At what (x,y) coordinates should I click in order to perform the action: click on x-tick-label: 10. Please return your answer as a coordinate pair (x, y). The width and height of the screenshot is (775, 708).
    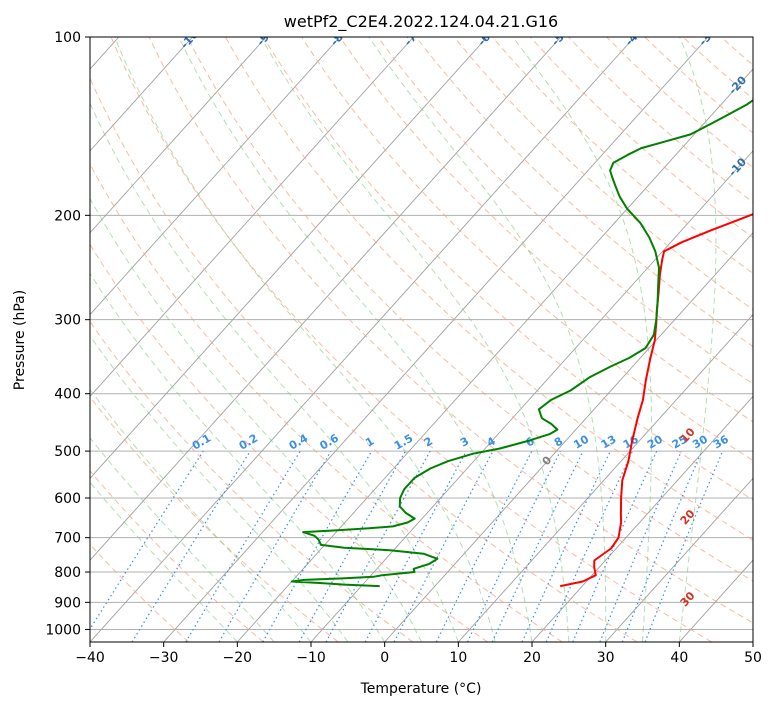
    Looking at the image, I should click on (458, 658).